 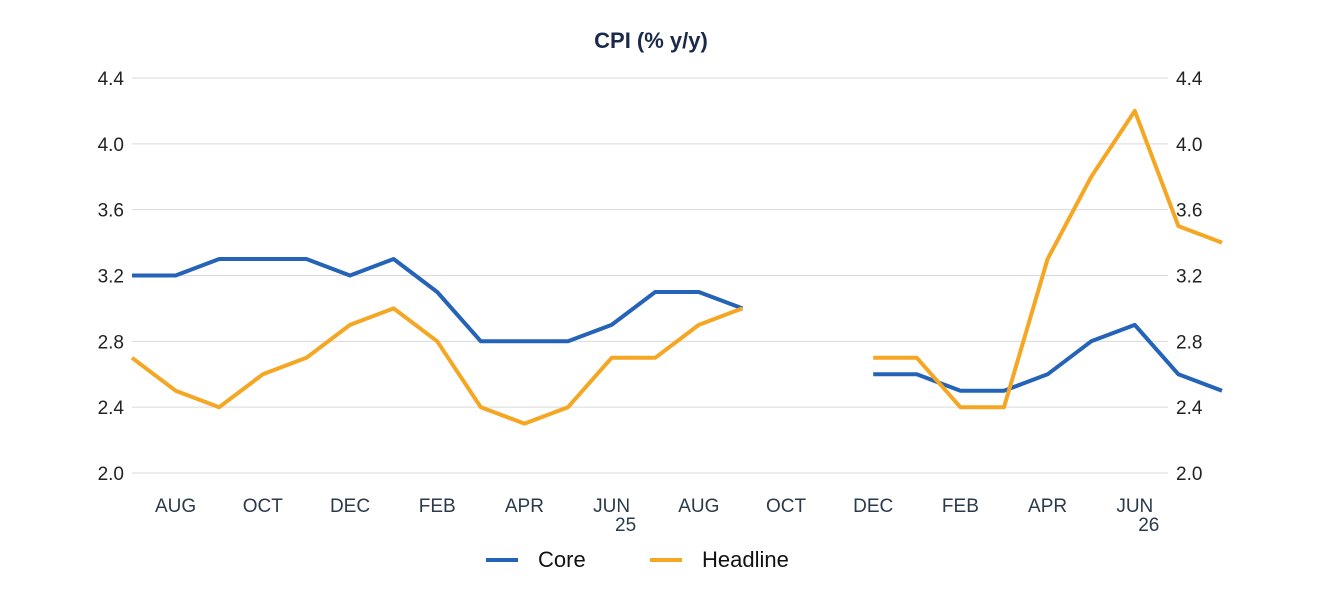 I want to click on y-tick-label-left: 2.0, so click(x=111, y=474).